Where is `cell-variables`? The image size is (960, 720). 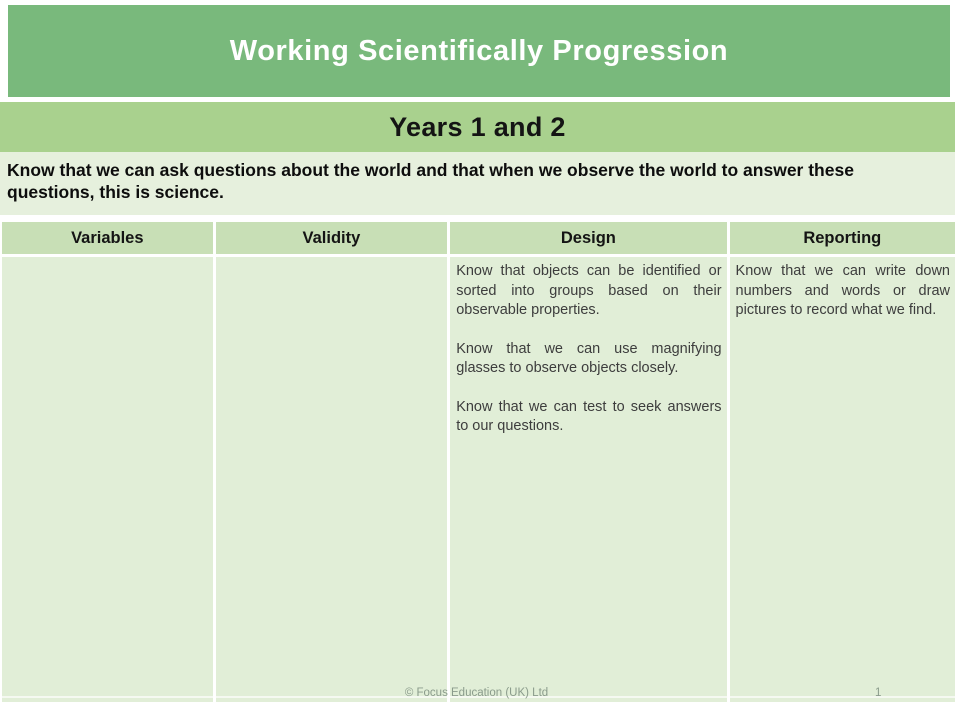
cell-variables is located at coordinates (107, 479).